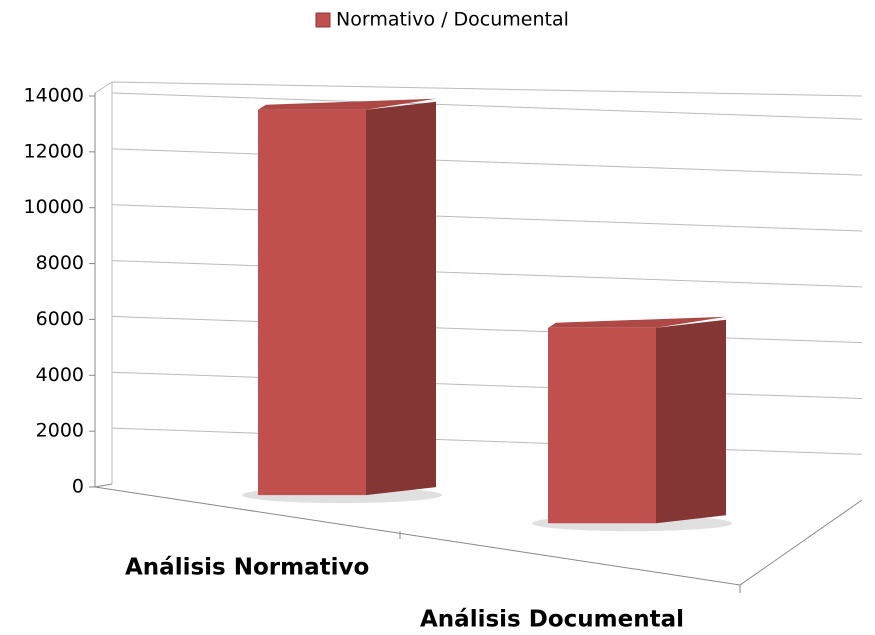  I want to click on y-tick-label: 0, so click(78, 487).